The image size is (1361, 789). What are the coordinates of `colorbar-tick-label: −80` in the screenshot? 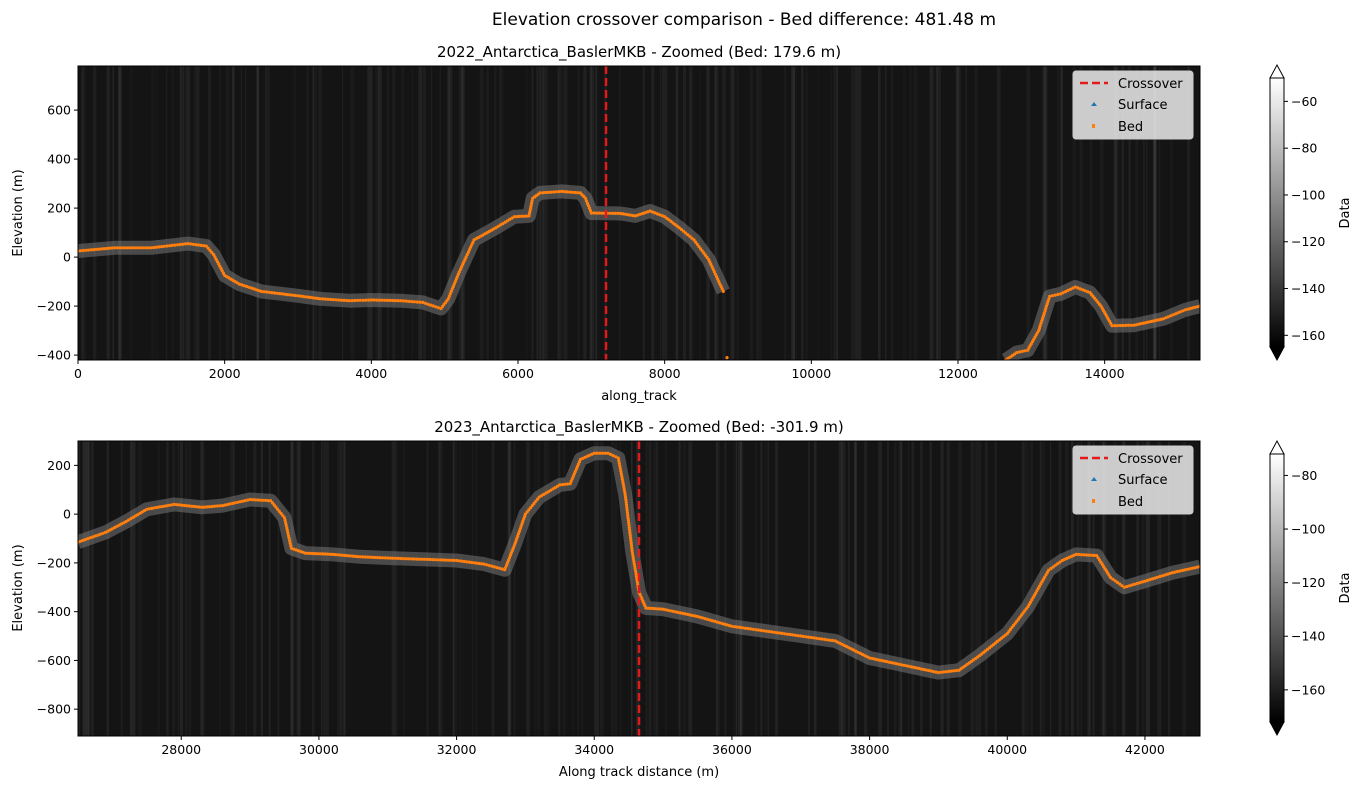 It's located at (1304, 148).